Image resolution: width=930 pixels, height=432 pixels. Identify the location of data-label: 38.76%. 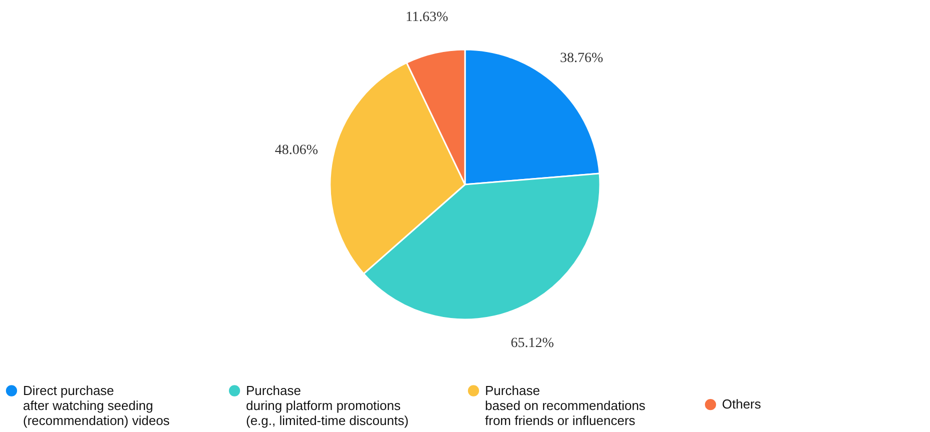
(582, 58).